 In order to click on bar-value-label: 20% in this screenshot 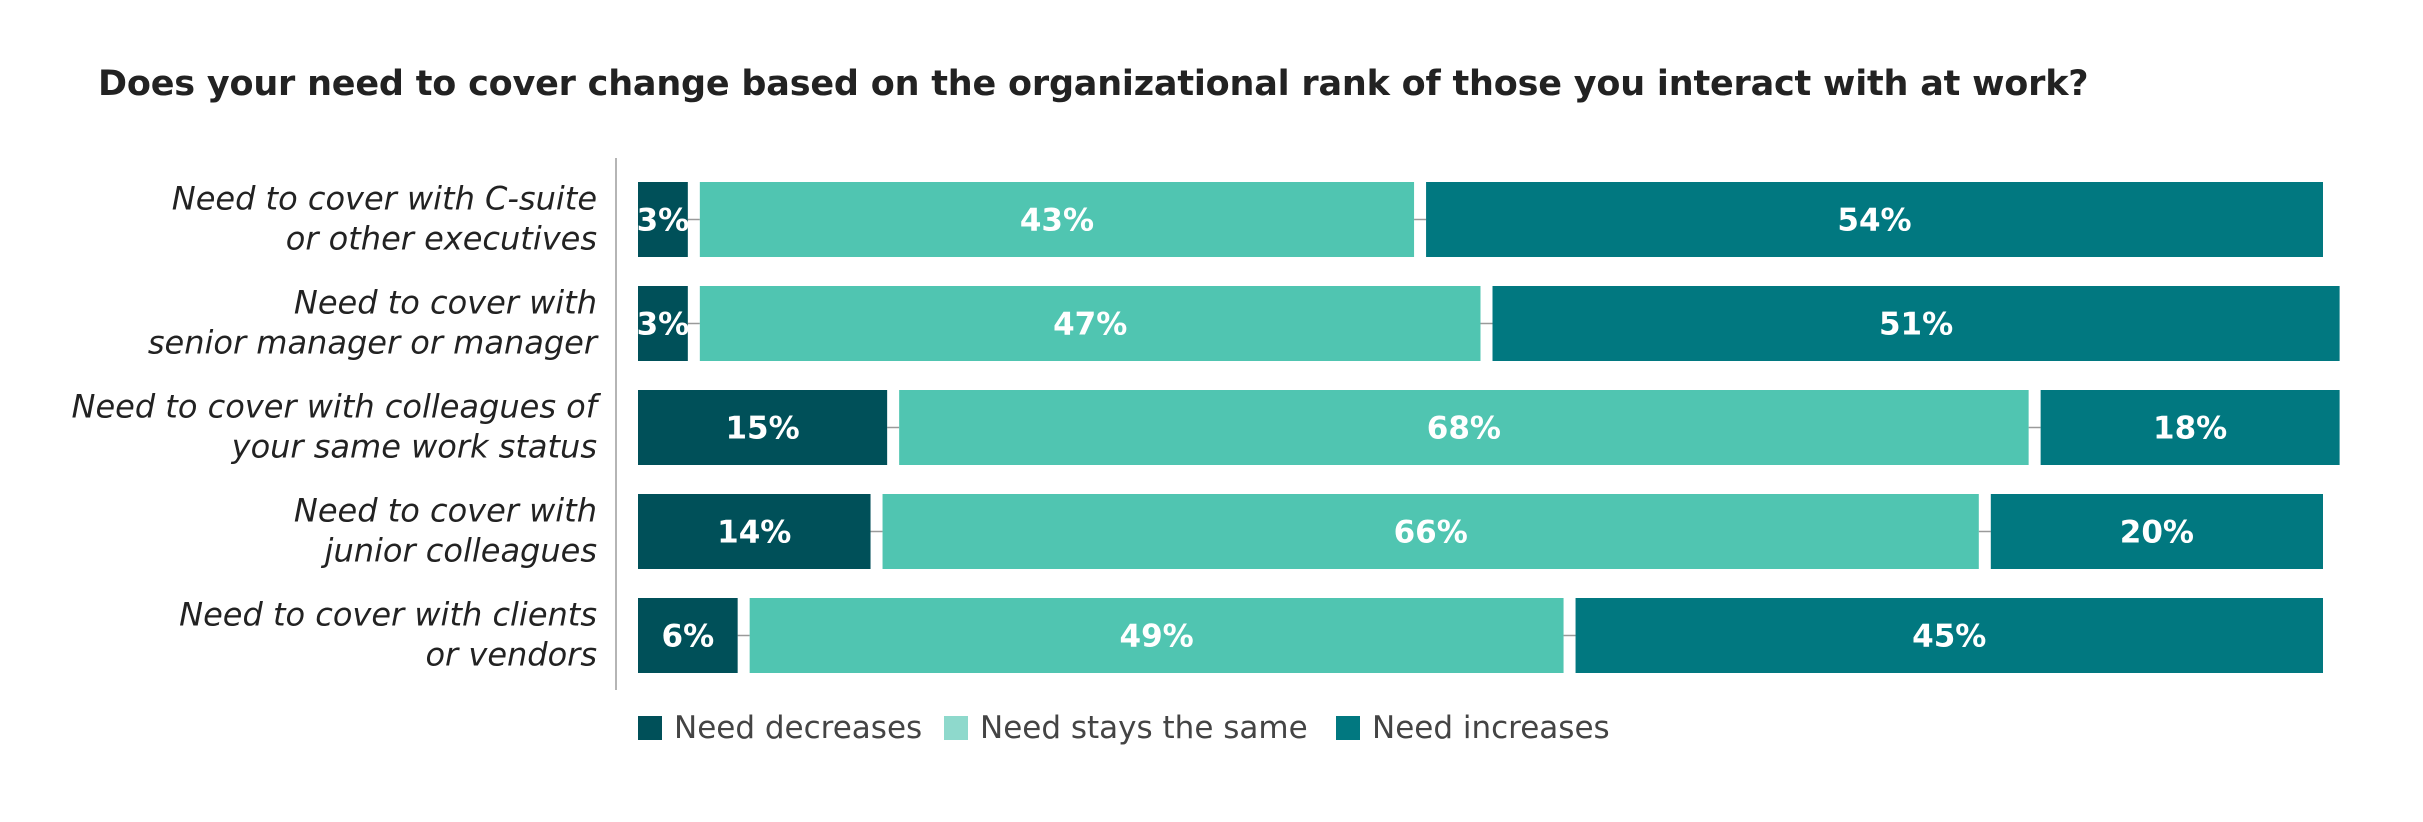, I will do `click(2157, 533)`.